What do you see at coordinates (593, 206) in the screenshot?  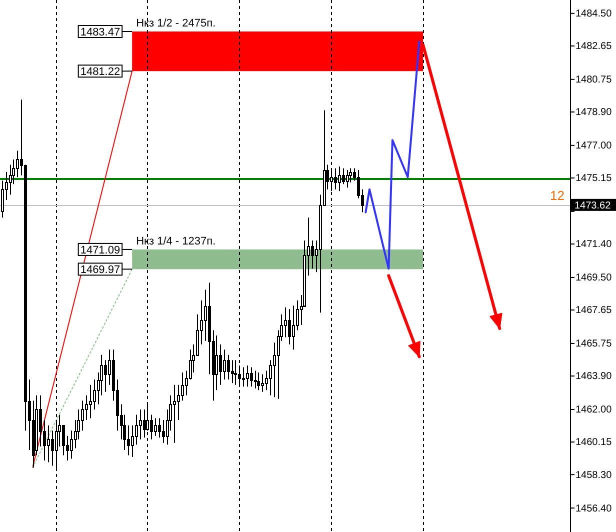 I see `ref-line-label: 1473.62` at bounding box center [593, 206].